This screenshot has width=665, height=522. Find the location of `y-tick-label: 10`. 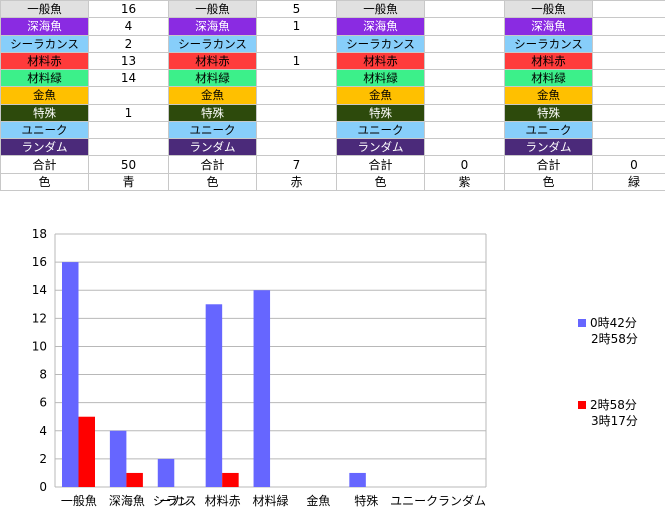

y-tick-label: 10 is located at coordinates (39, 346).